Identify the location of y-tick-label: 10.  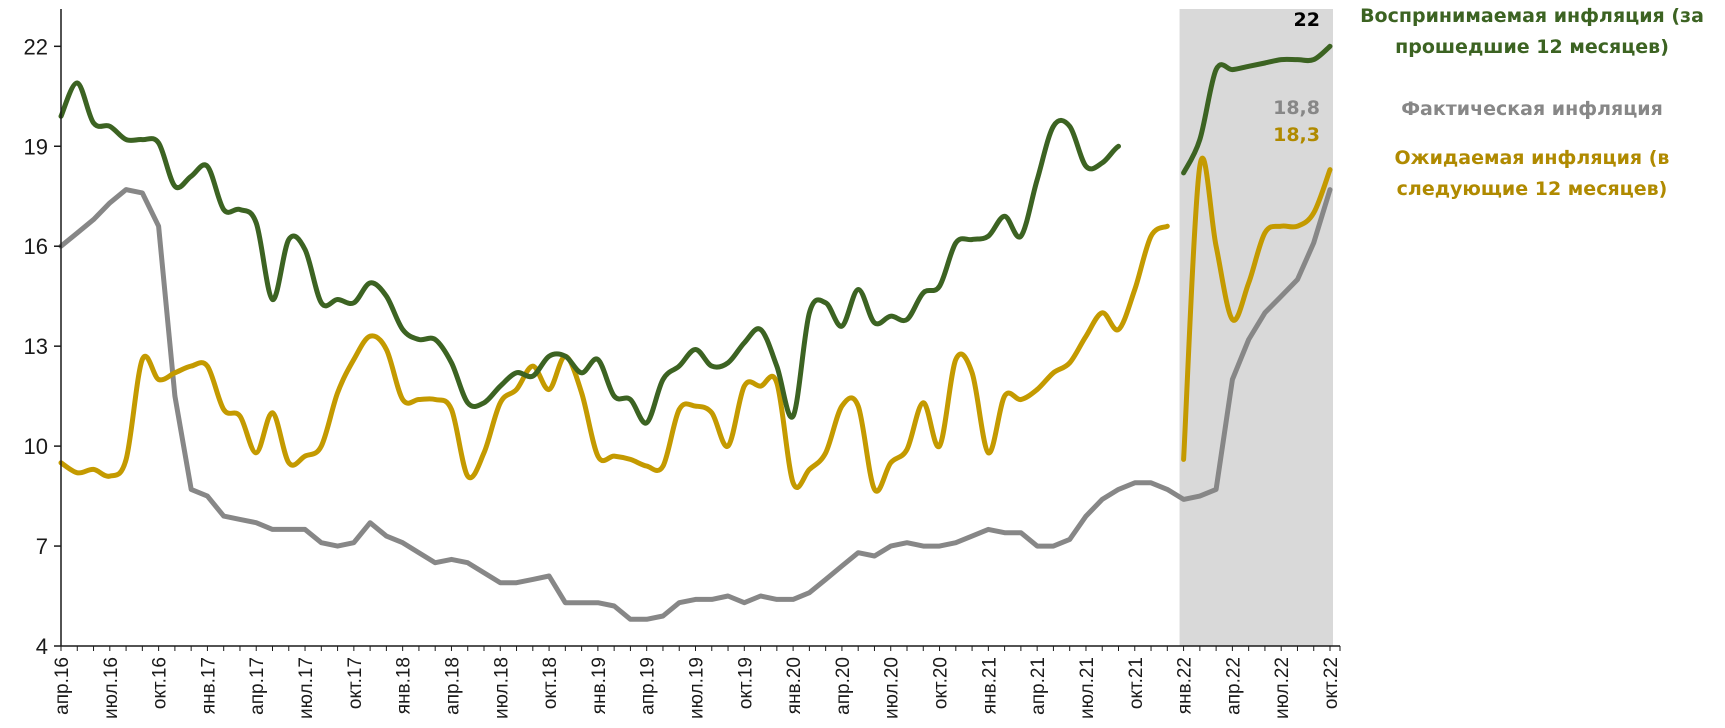
(36, 446).